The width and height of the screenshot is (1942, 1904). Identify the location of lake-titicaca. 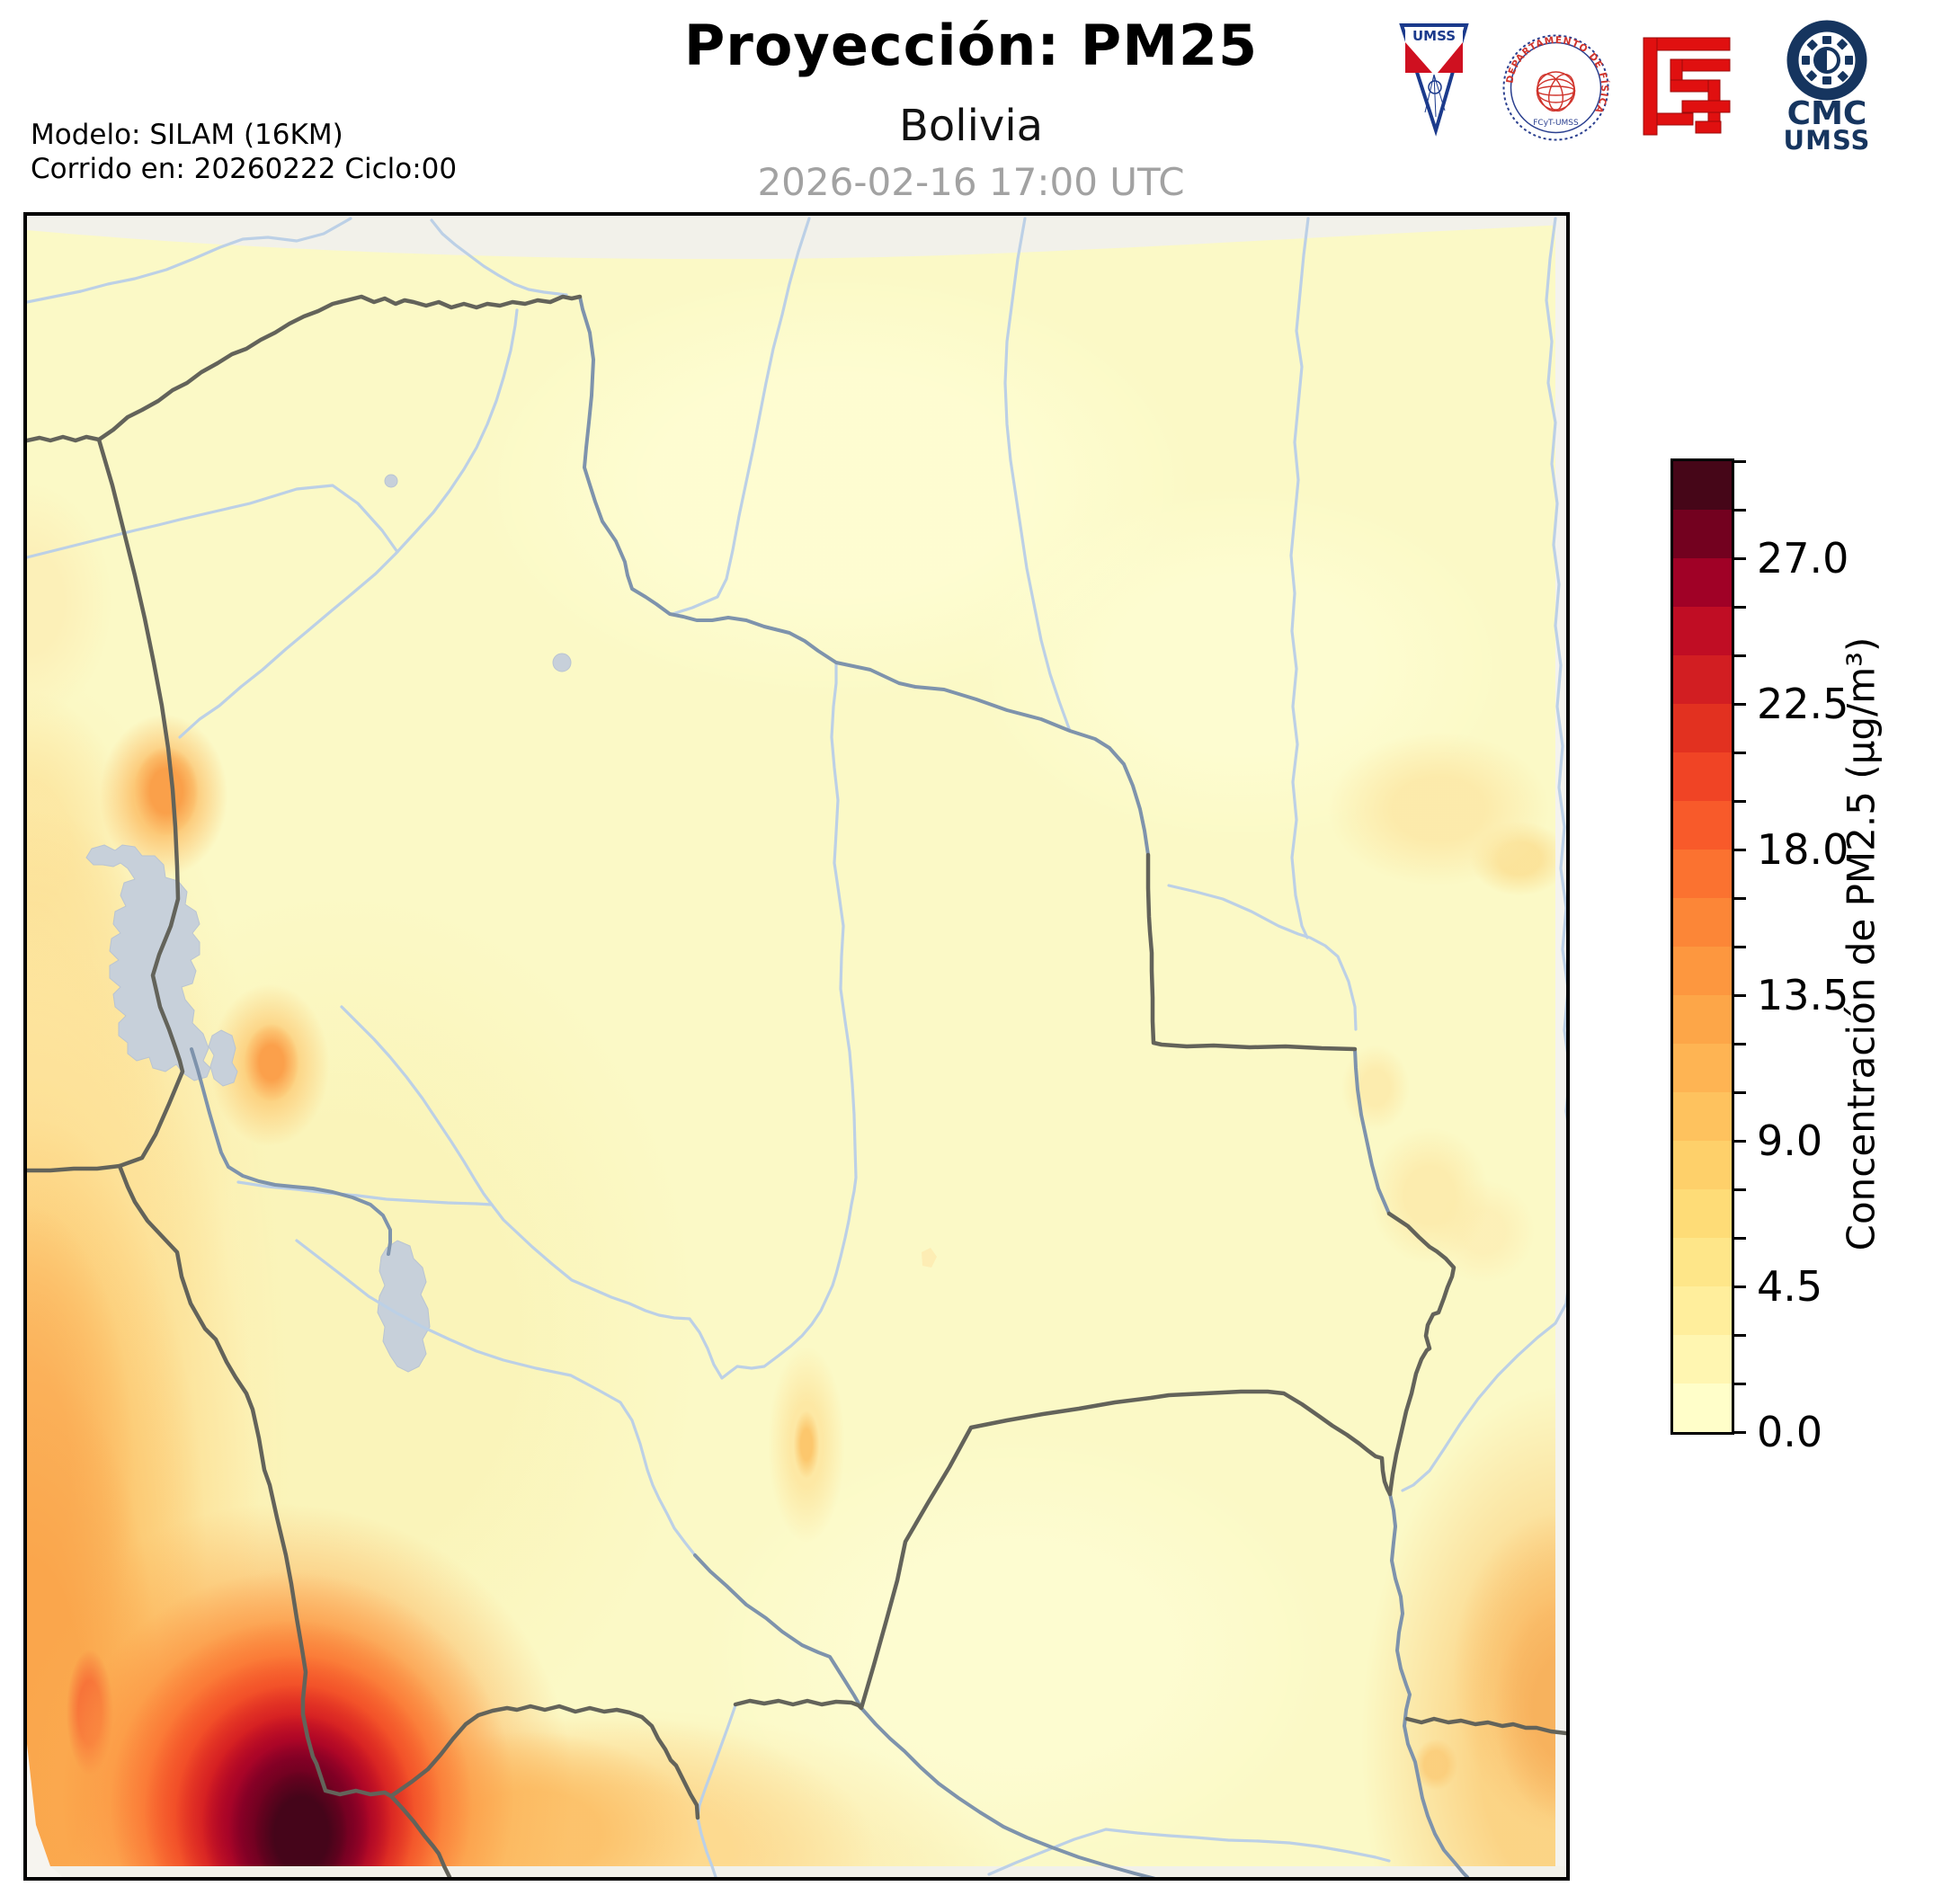
(148, 963).